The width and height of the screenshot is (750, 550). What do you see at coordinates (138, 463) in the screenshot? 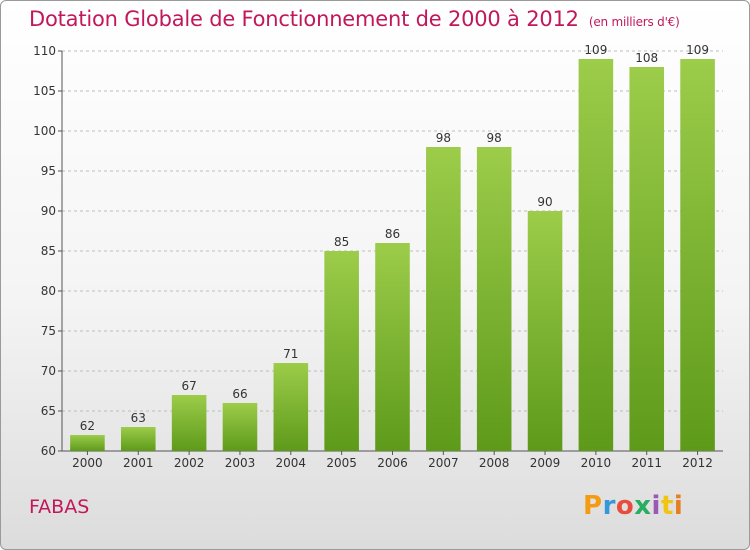
I see `x-tick-label: 2001` at bounding box center [138, 463].